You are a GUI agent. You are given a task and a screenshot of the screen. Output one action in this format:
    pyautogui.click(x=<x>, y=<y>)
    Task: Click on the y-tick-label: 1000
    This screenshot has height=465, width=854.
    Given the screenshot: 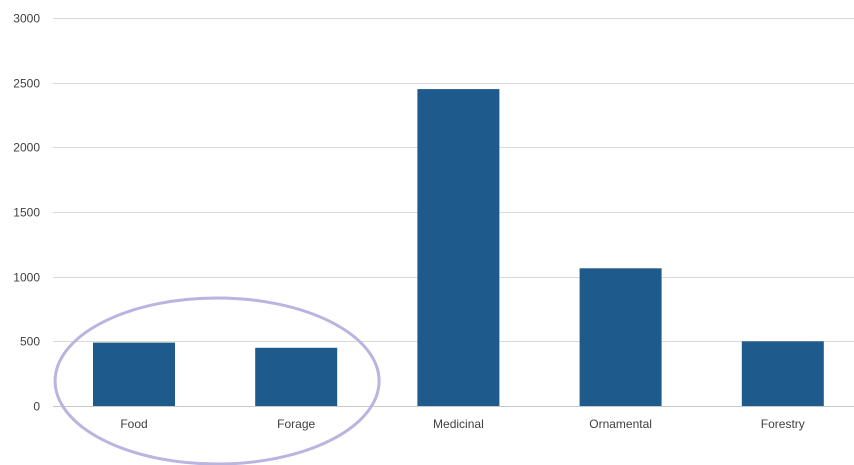 What is the action you would take?
    pyautogui.click(x=26, y=278)
    